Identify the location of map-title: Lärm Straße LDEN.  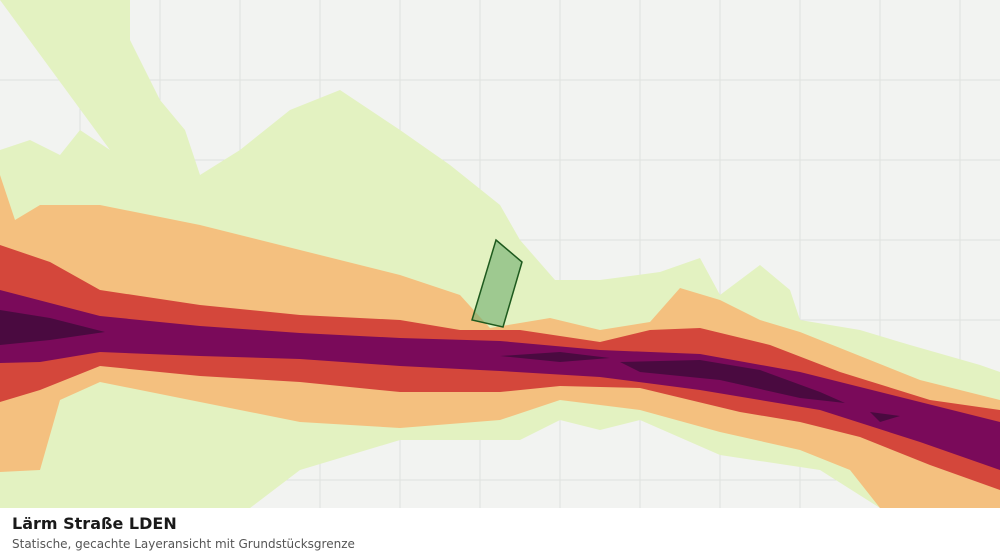
(94, 523).